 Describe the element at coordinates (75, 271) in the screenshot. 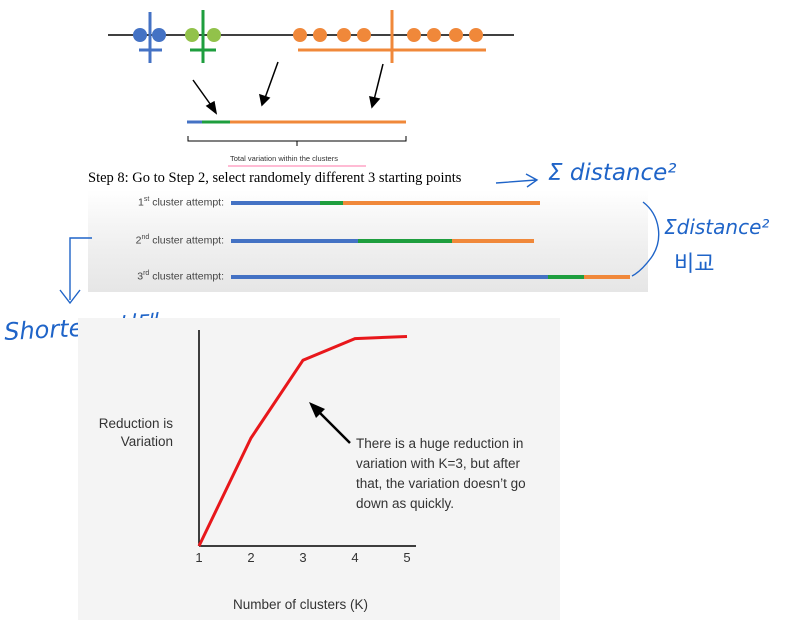

I see `handwritten-down-arrow-icon` at that location.